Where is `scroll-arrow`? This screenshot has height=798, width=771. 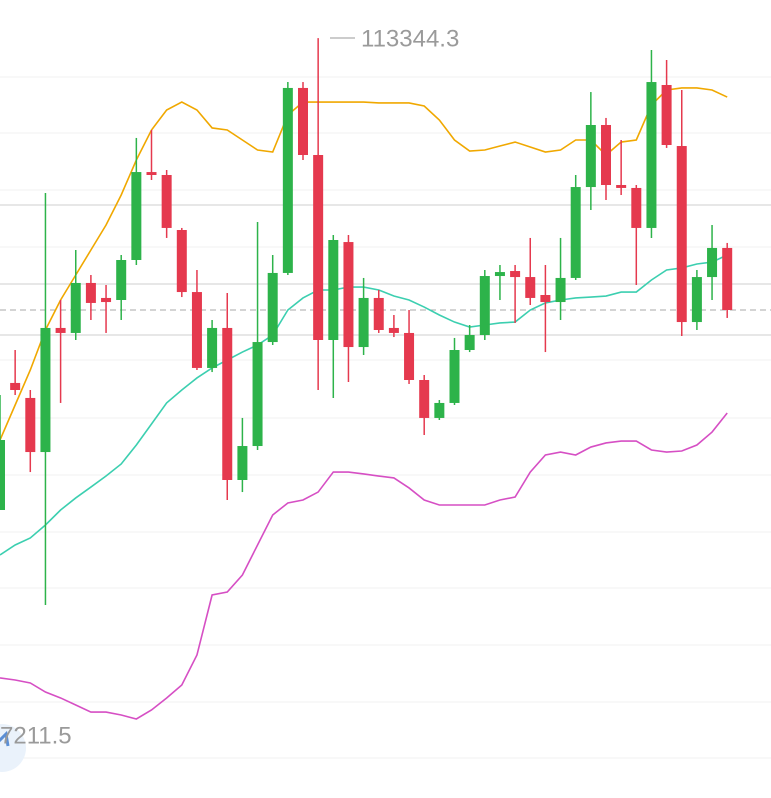
scroll-arrow is located at coordinates (5, 738).